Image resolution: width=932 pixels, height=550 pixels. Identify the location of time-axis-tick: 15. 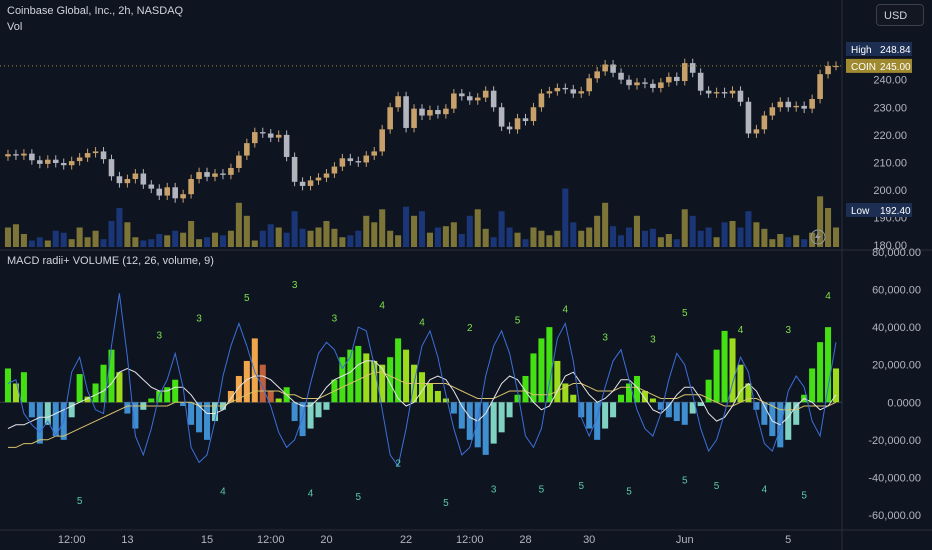
(207, 540).